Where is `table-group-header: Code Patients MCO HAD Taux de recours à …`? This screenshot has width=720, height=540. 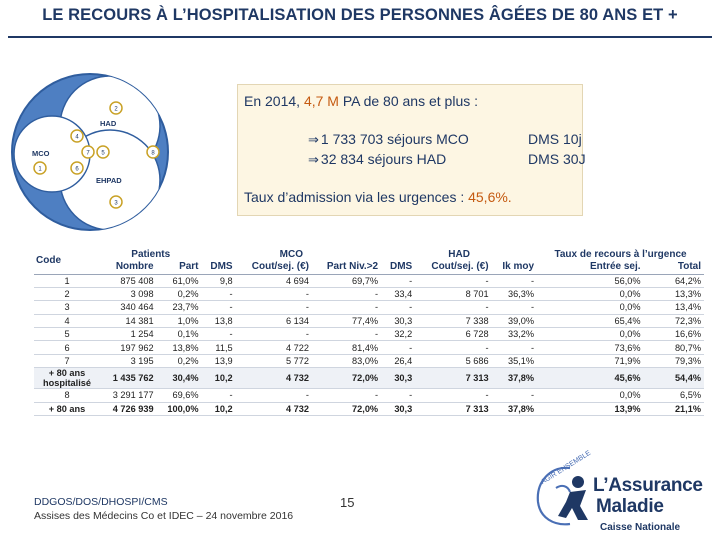 table-group-header: Code Patients MCO HAD Taux de recours à … is located at coordinates (369, 261).